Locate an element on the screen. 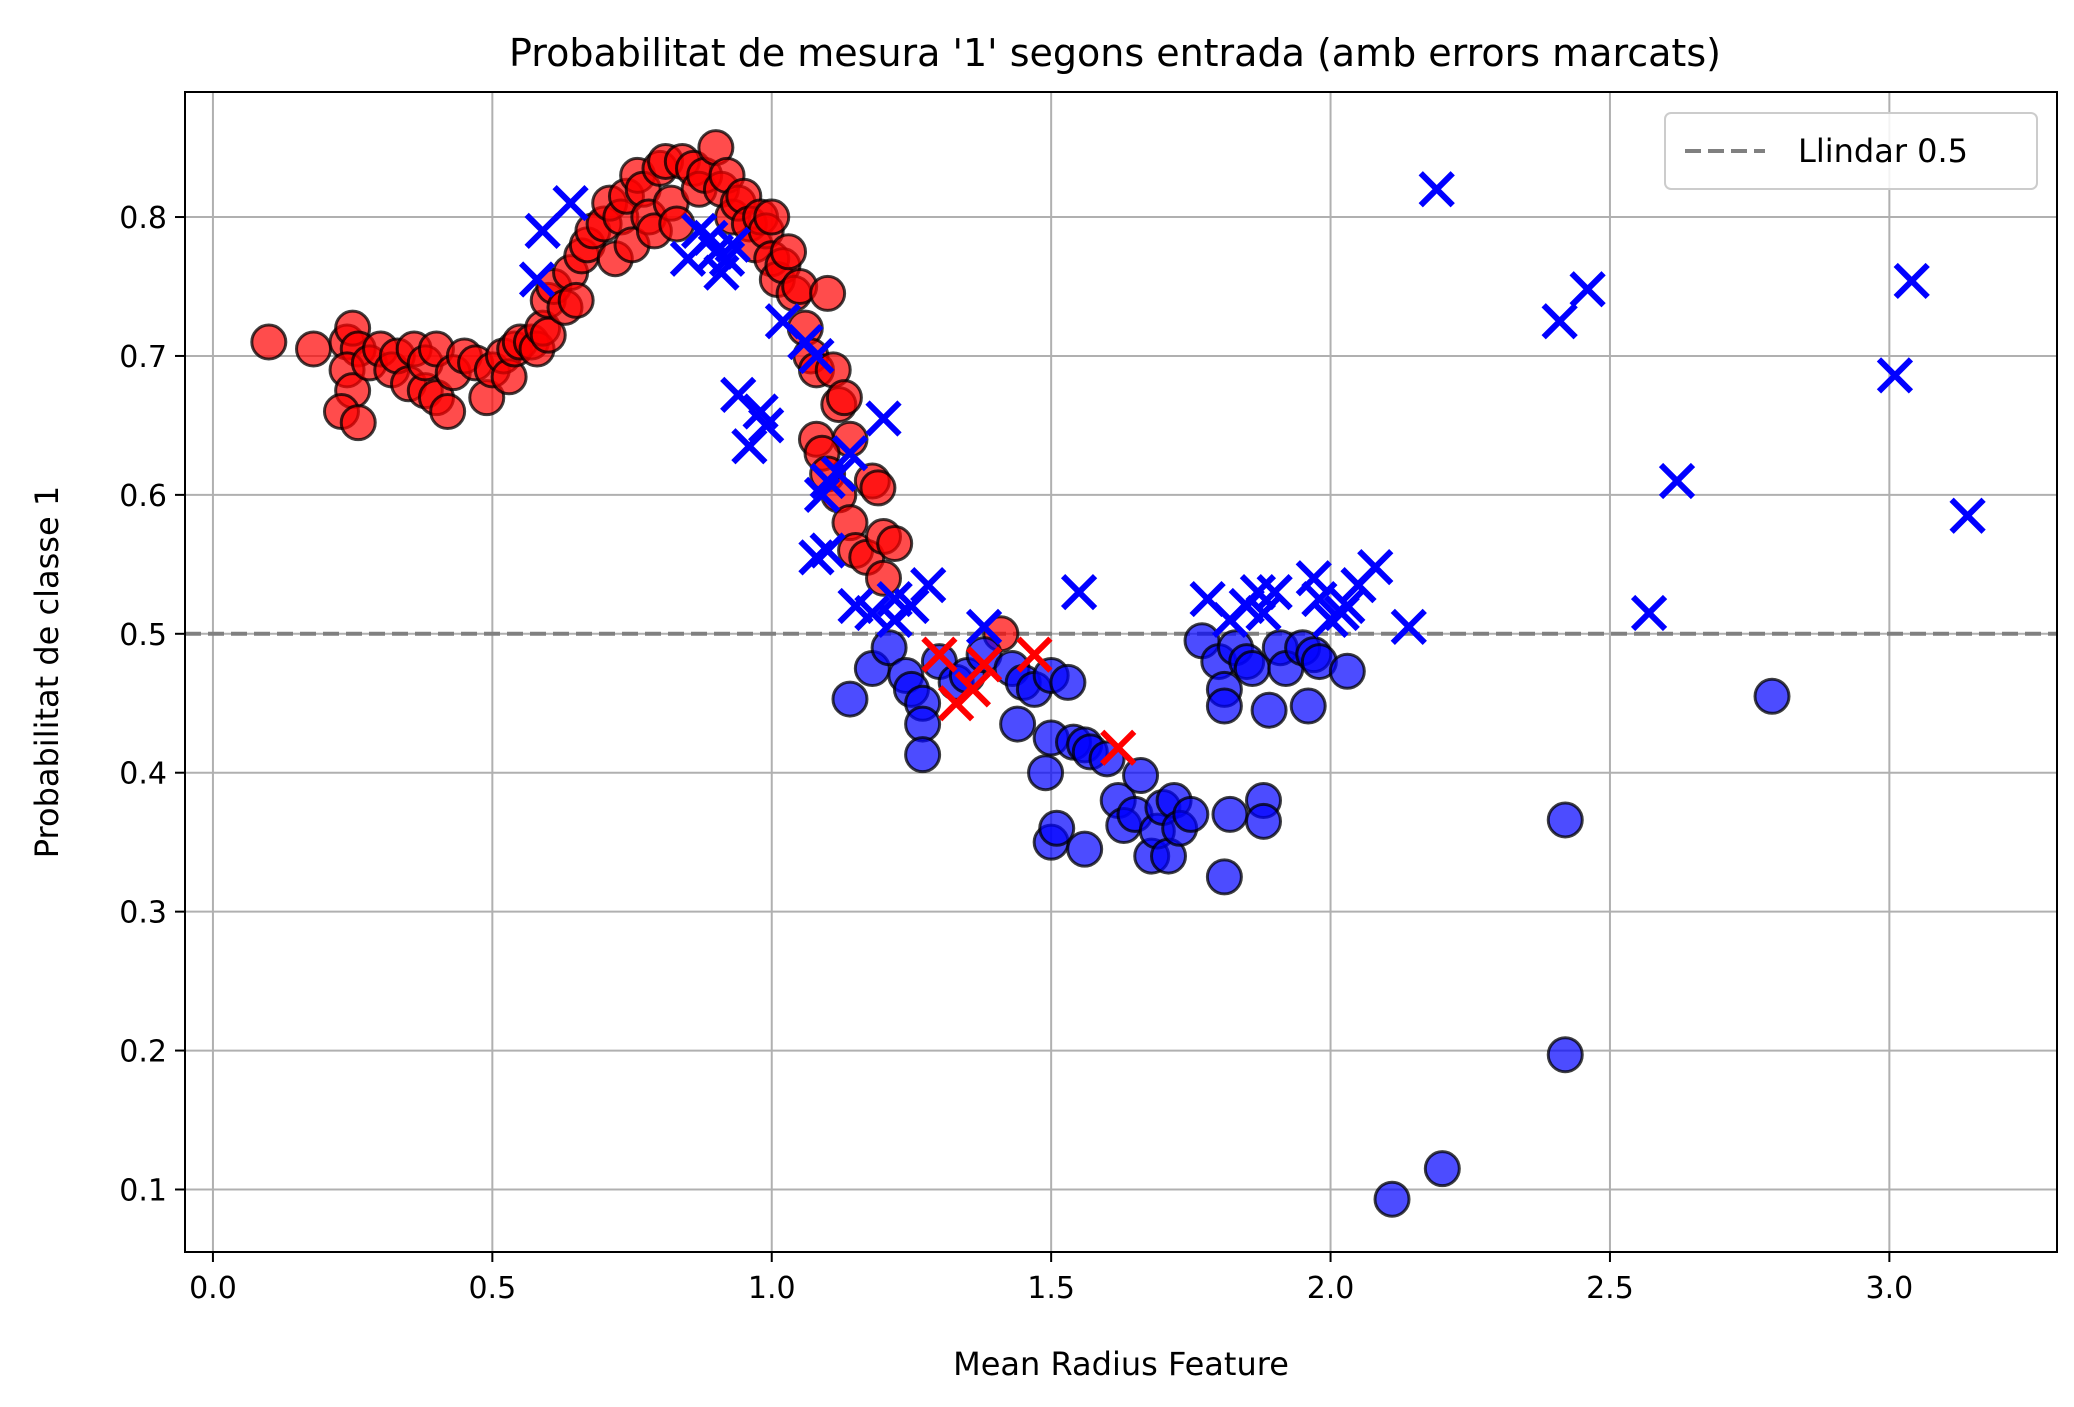  legend: Llindar 0.5 is located at coordinates (1851, 151).